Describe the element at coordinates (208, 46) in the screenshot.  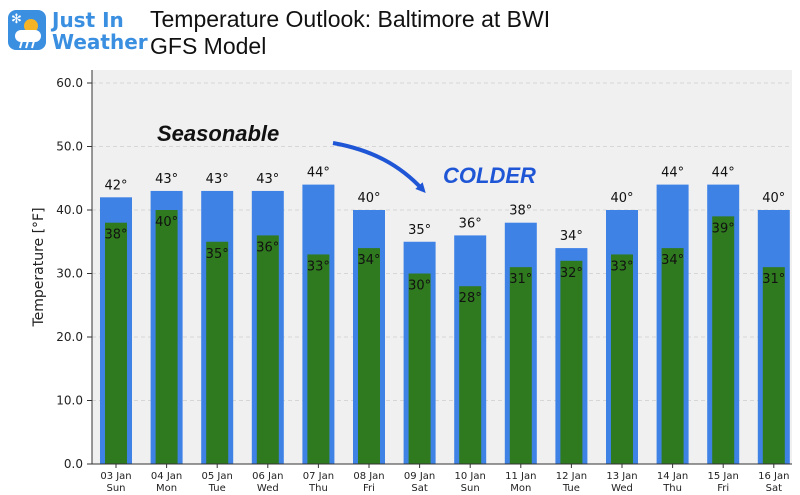
I see `chart-title-line2: GFS Model` at that location.